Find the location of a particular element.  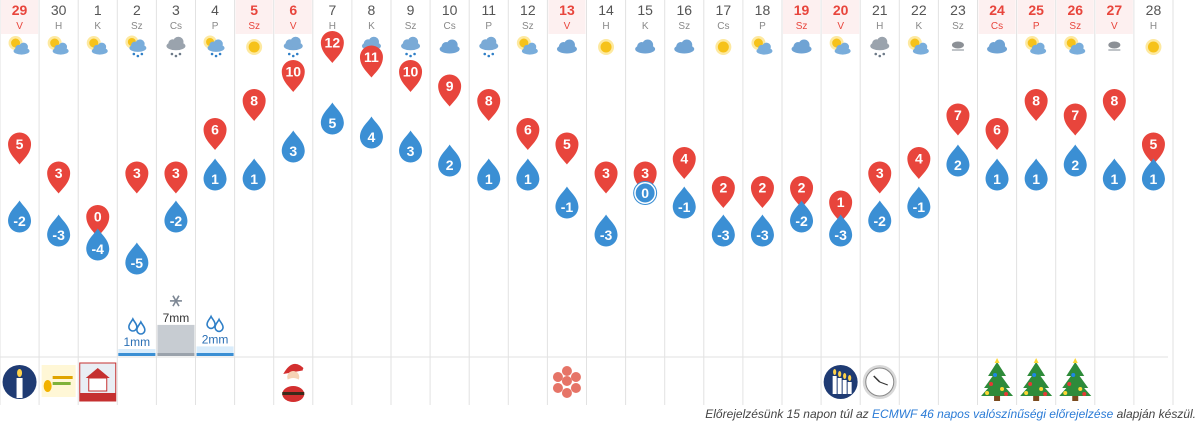

min-temp-label: 0 is located at coordinates (645, 193).